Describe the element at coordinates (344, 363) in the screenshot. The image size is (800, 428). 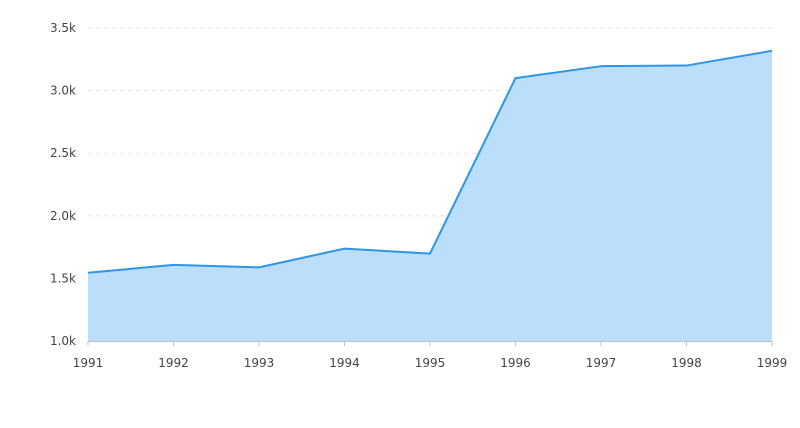
I see `x-tick-label: 1994` at that location.